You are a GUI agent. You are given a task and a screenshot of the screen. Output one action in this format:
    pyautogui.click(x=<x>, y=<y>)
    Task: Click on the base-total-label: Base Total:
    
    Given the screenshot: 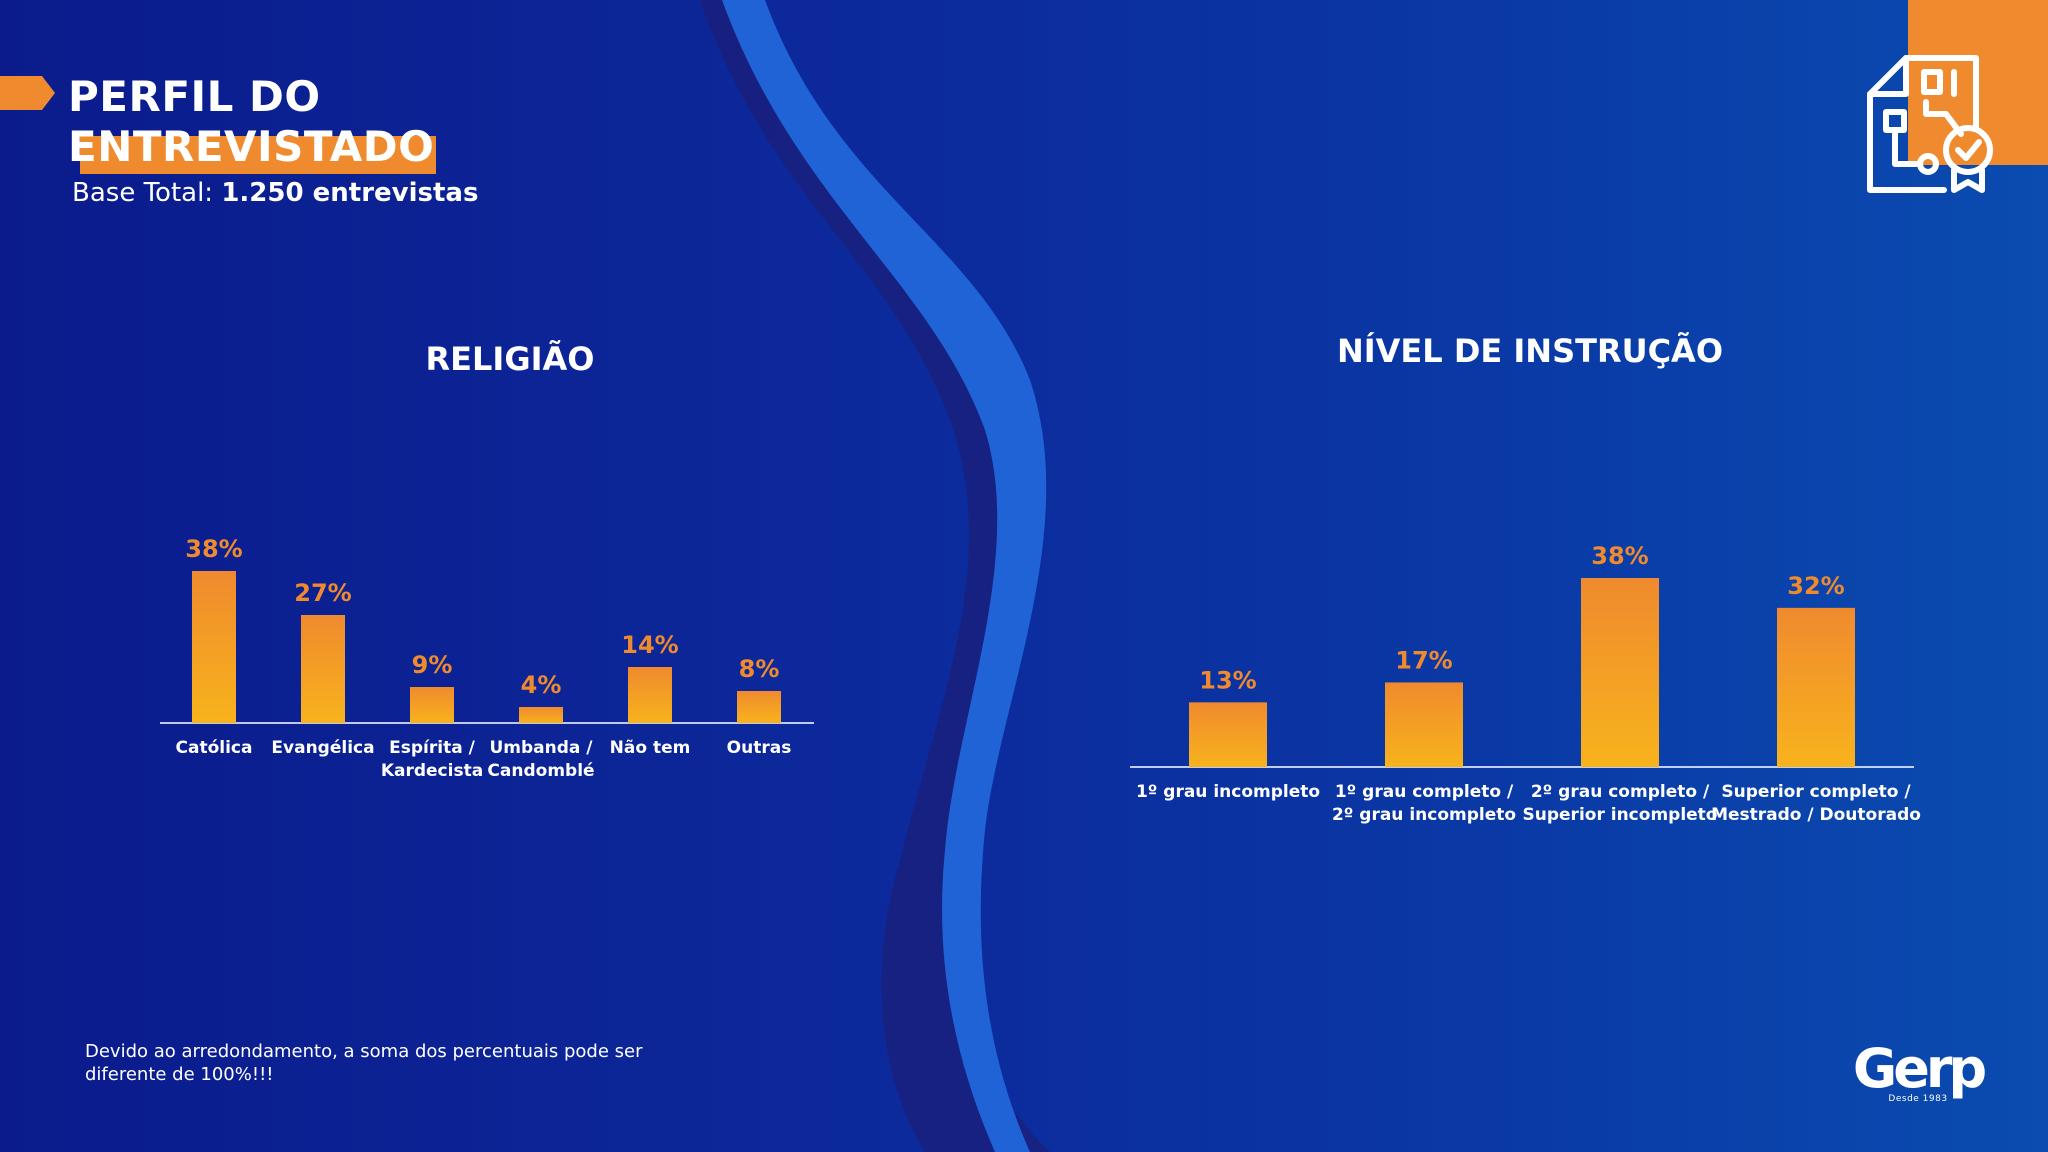 What is the action you would take?
    pyautogui.click(x=143, y=193)
    